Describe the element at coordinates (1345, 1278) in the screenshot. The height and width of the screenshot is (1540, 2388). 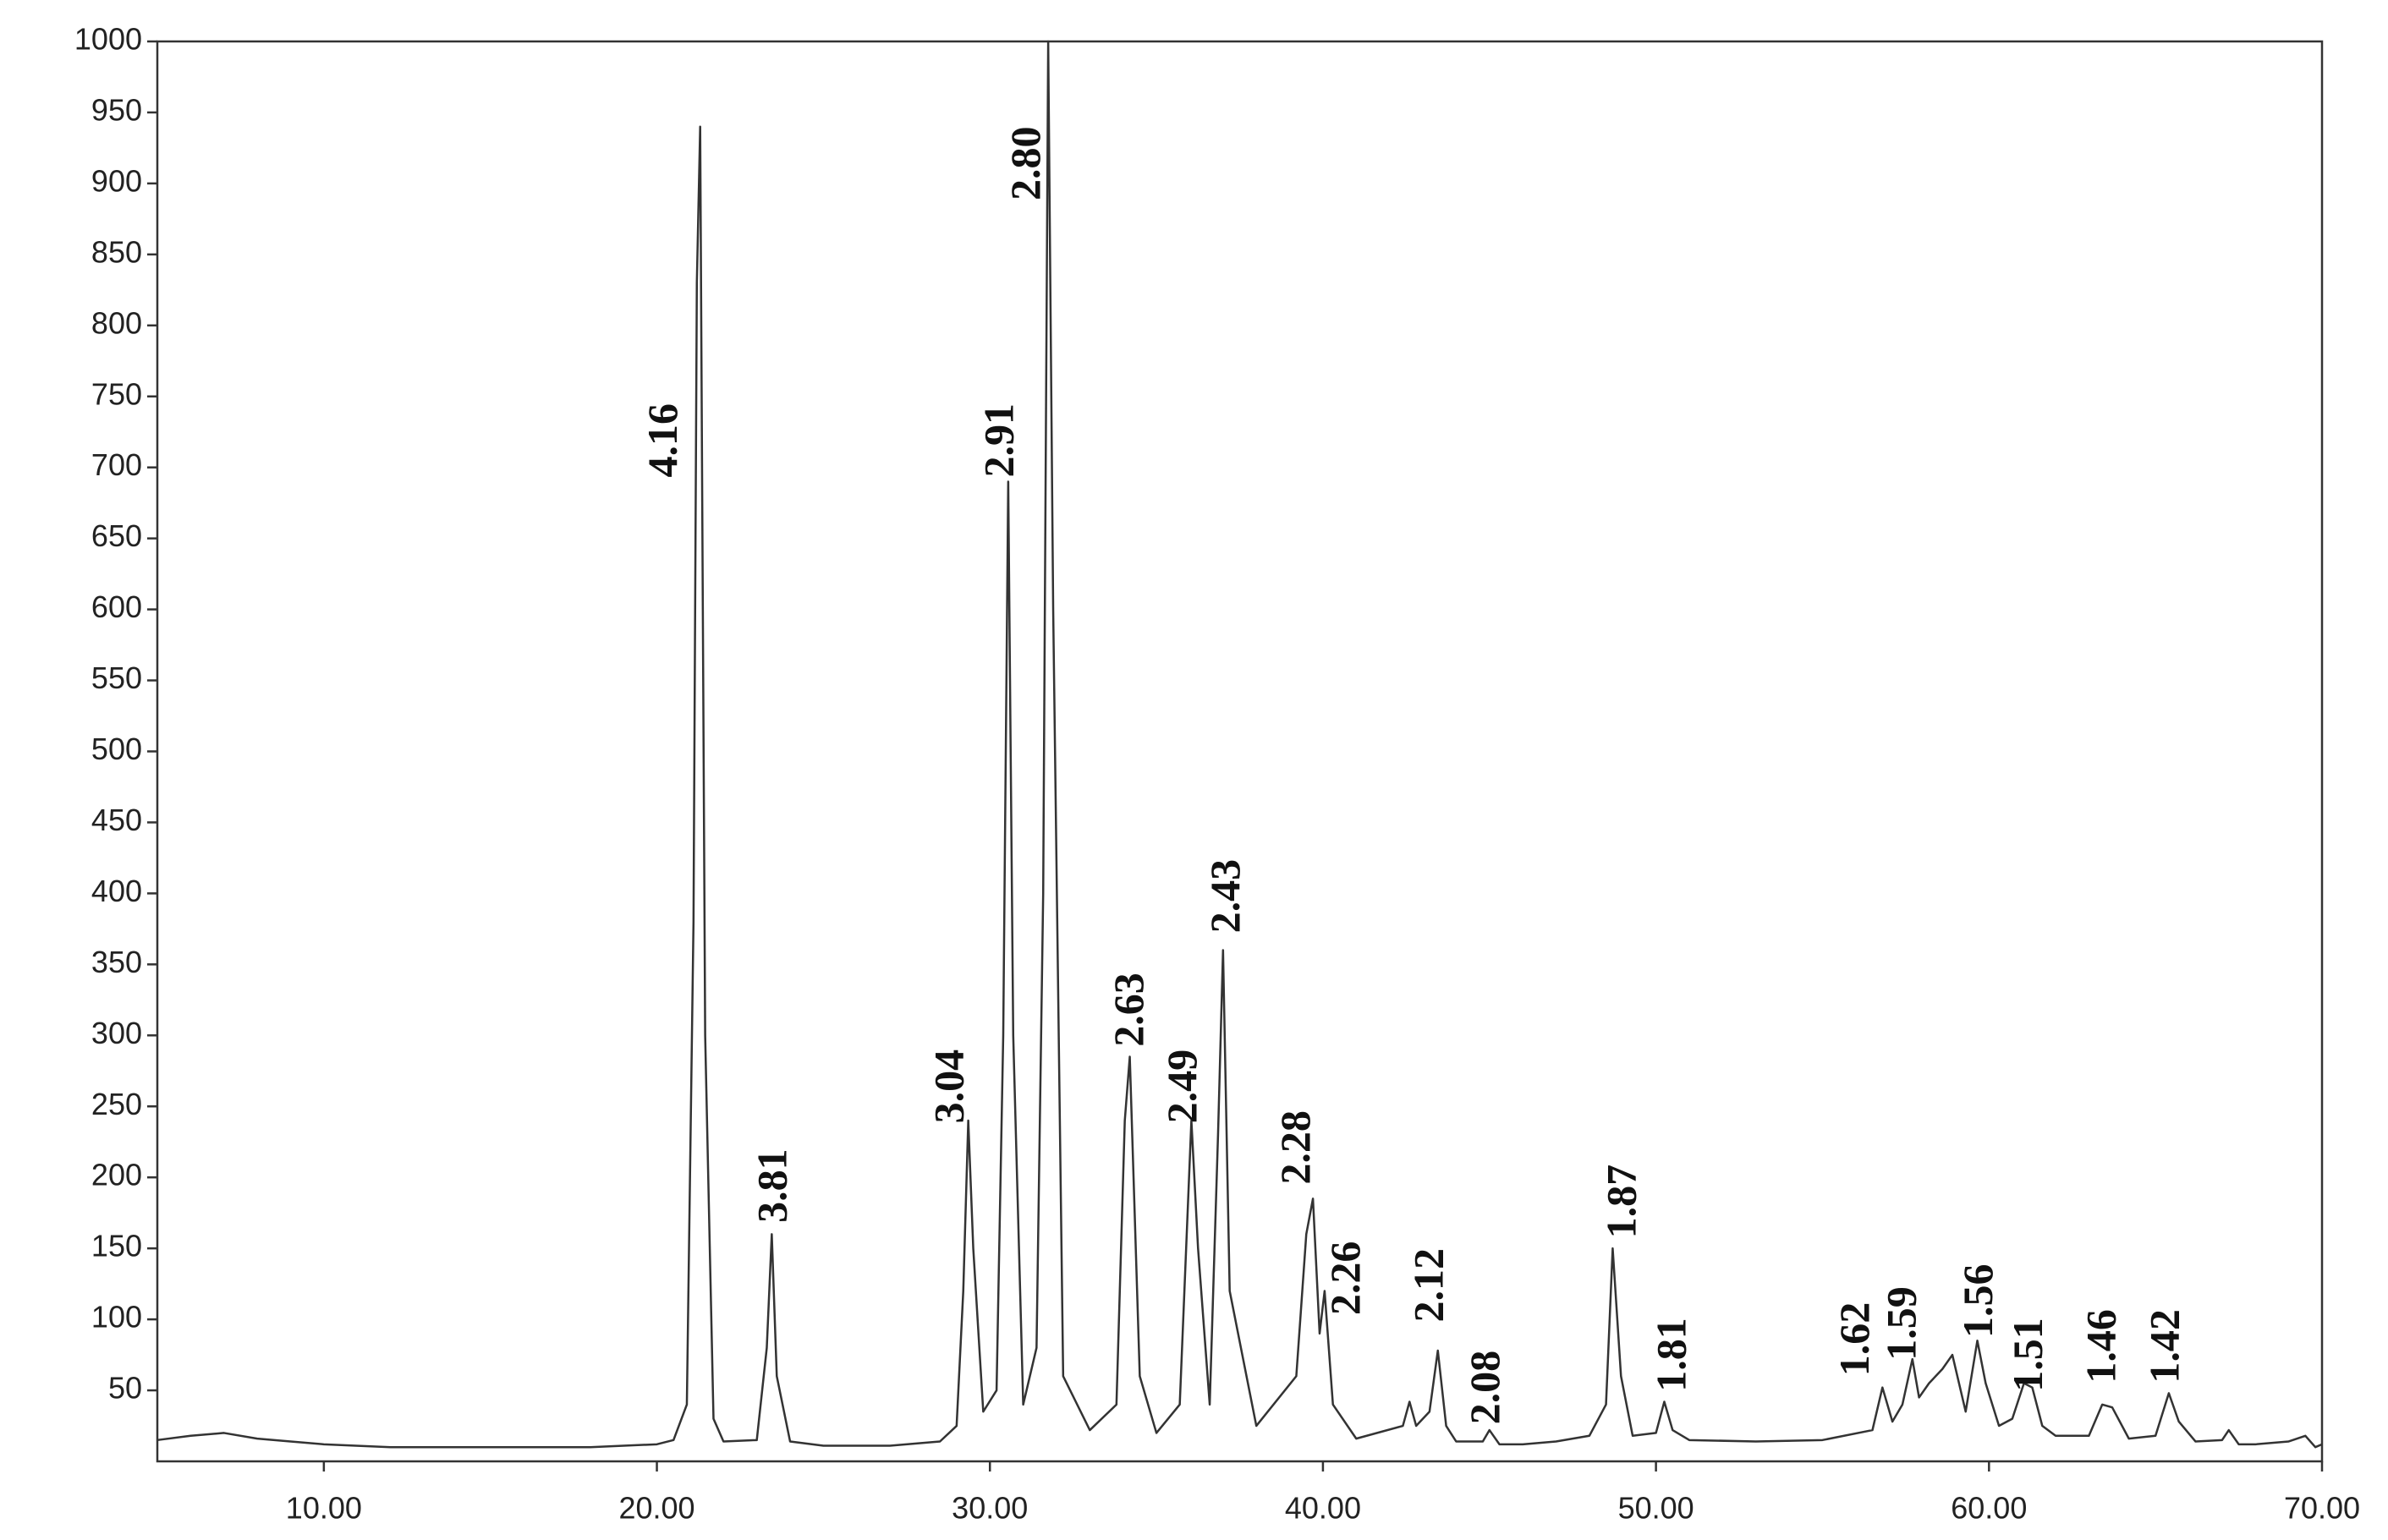
I see `peak-label: 2.26` at that location.